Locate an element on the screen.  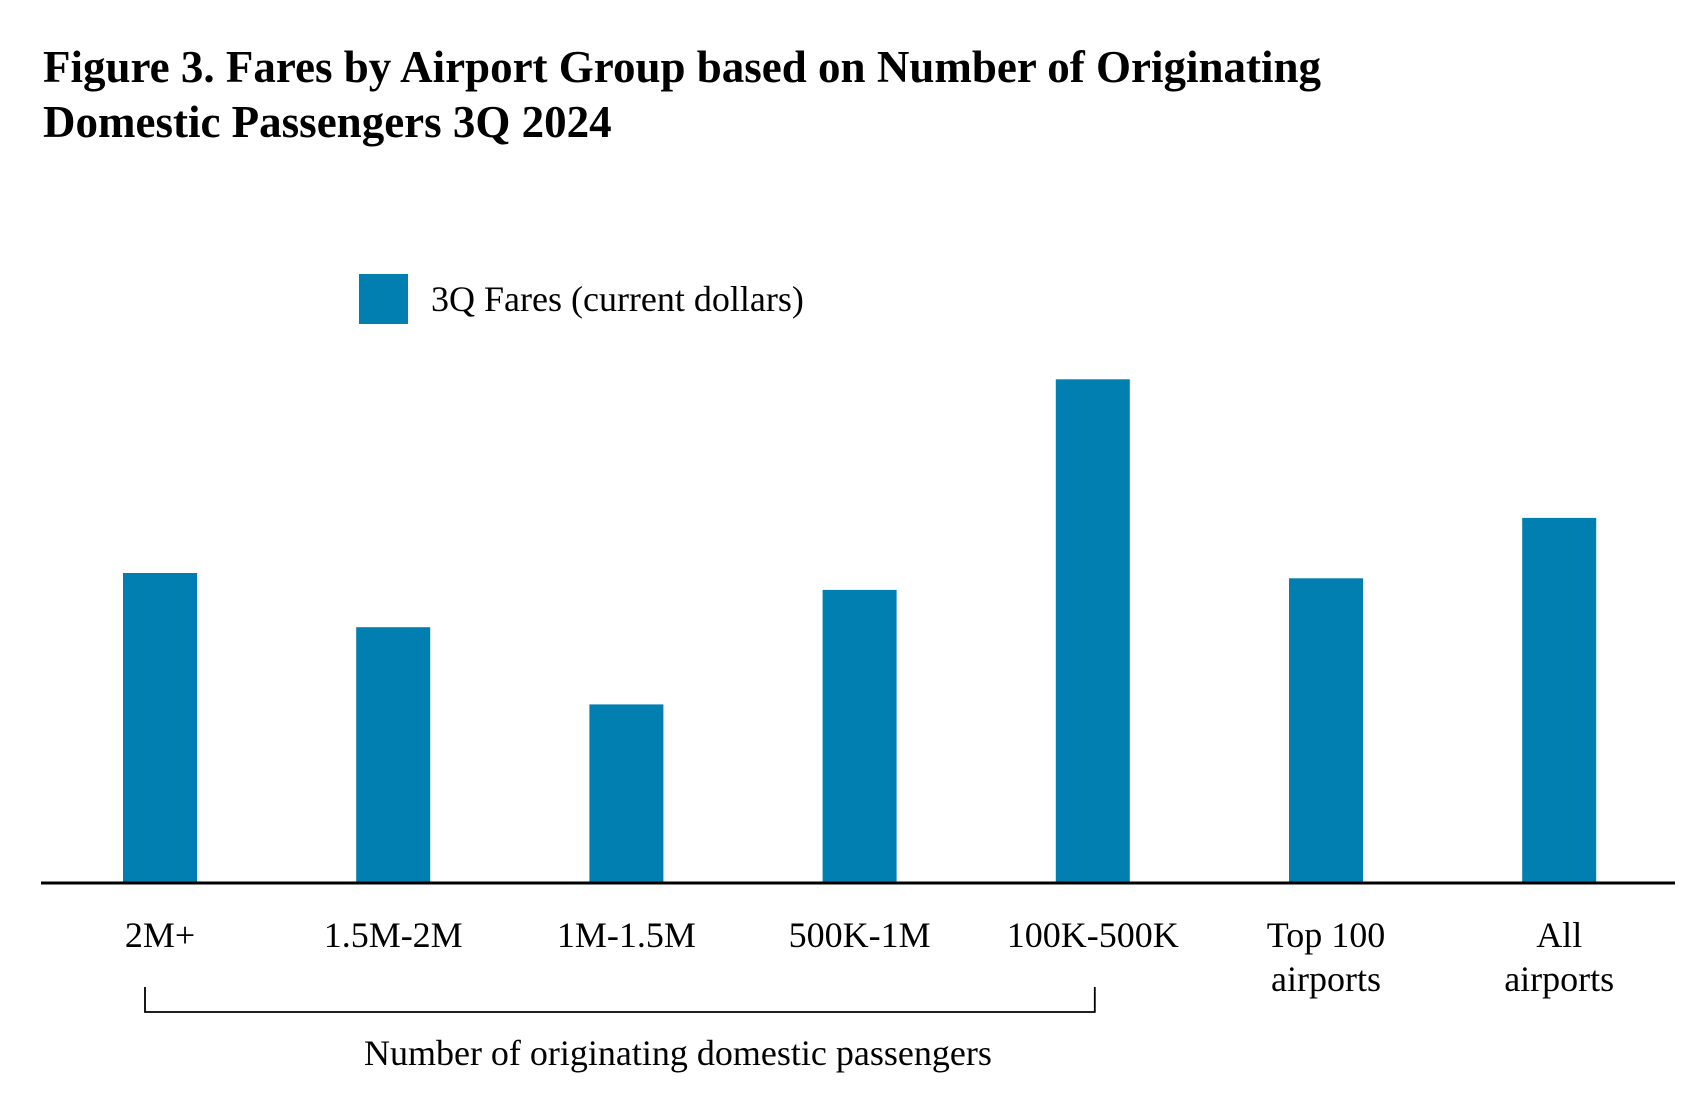
x-tick-label: 2M+ is located at coordinates (160, 935).